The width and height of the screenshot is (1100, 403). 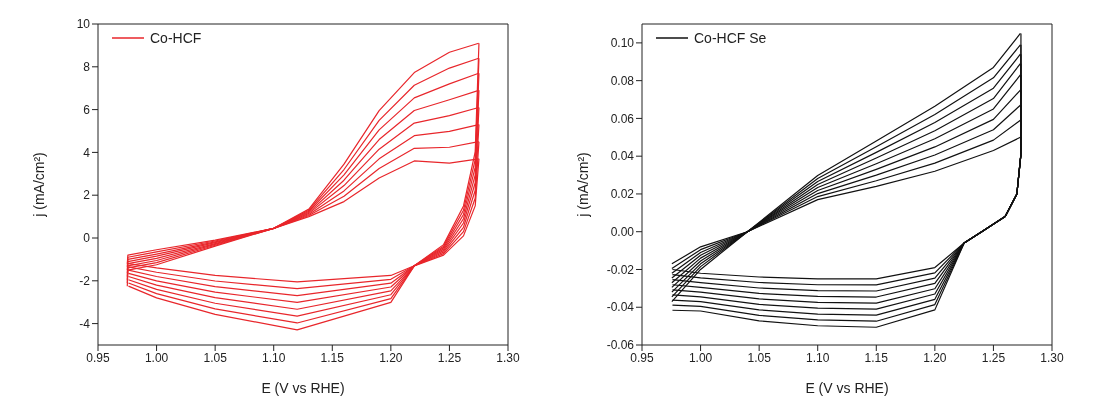 What do you see at coordinates (620, 269) in the screenshot?
I see `y-tick-label: -0.02` at bounding box center [620, 269].